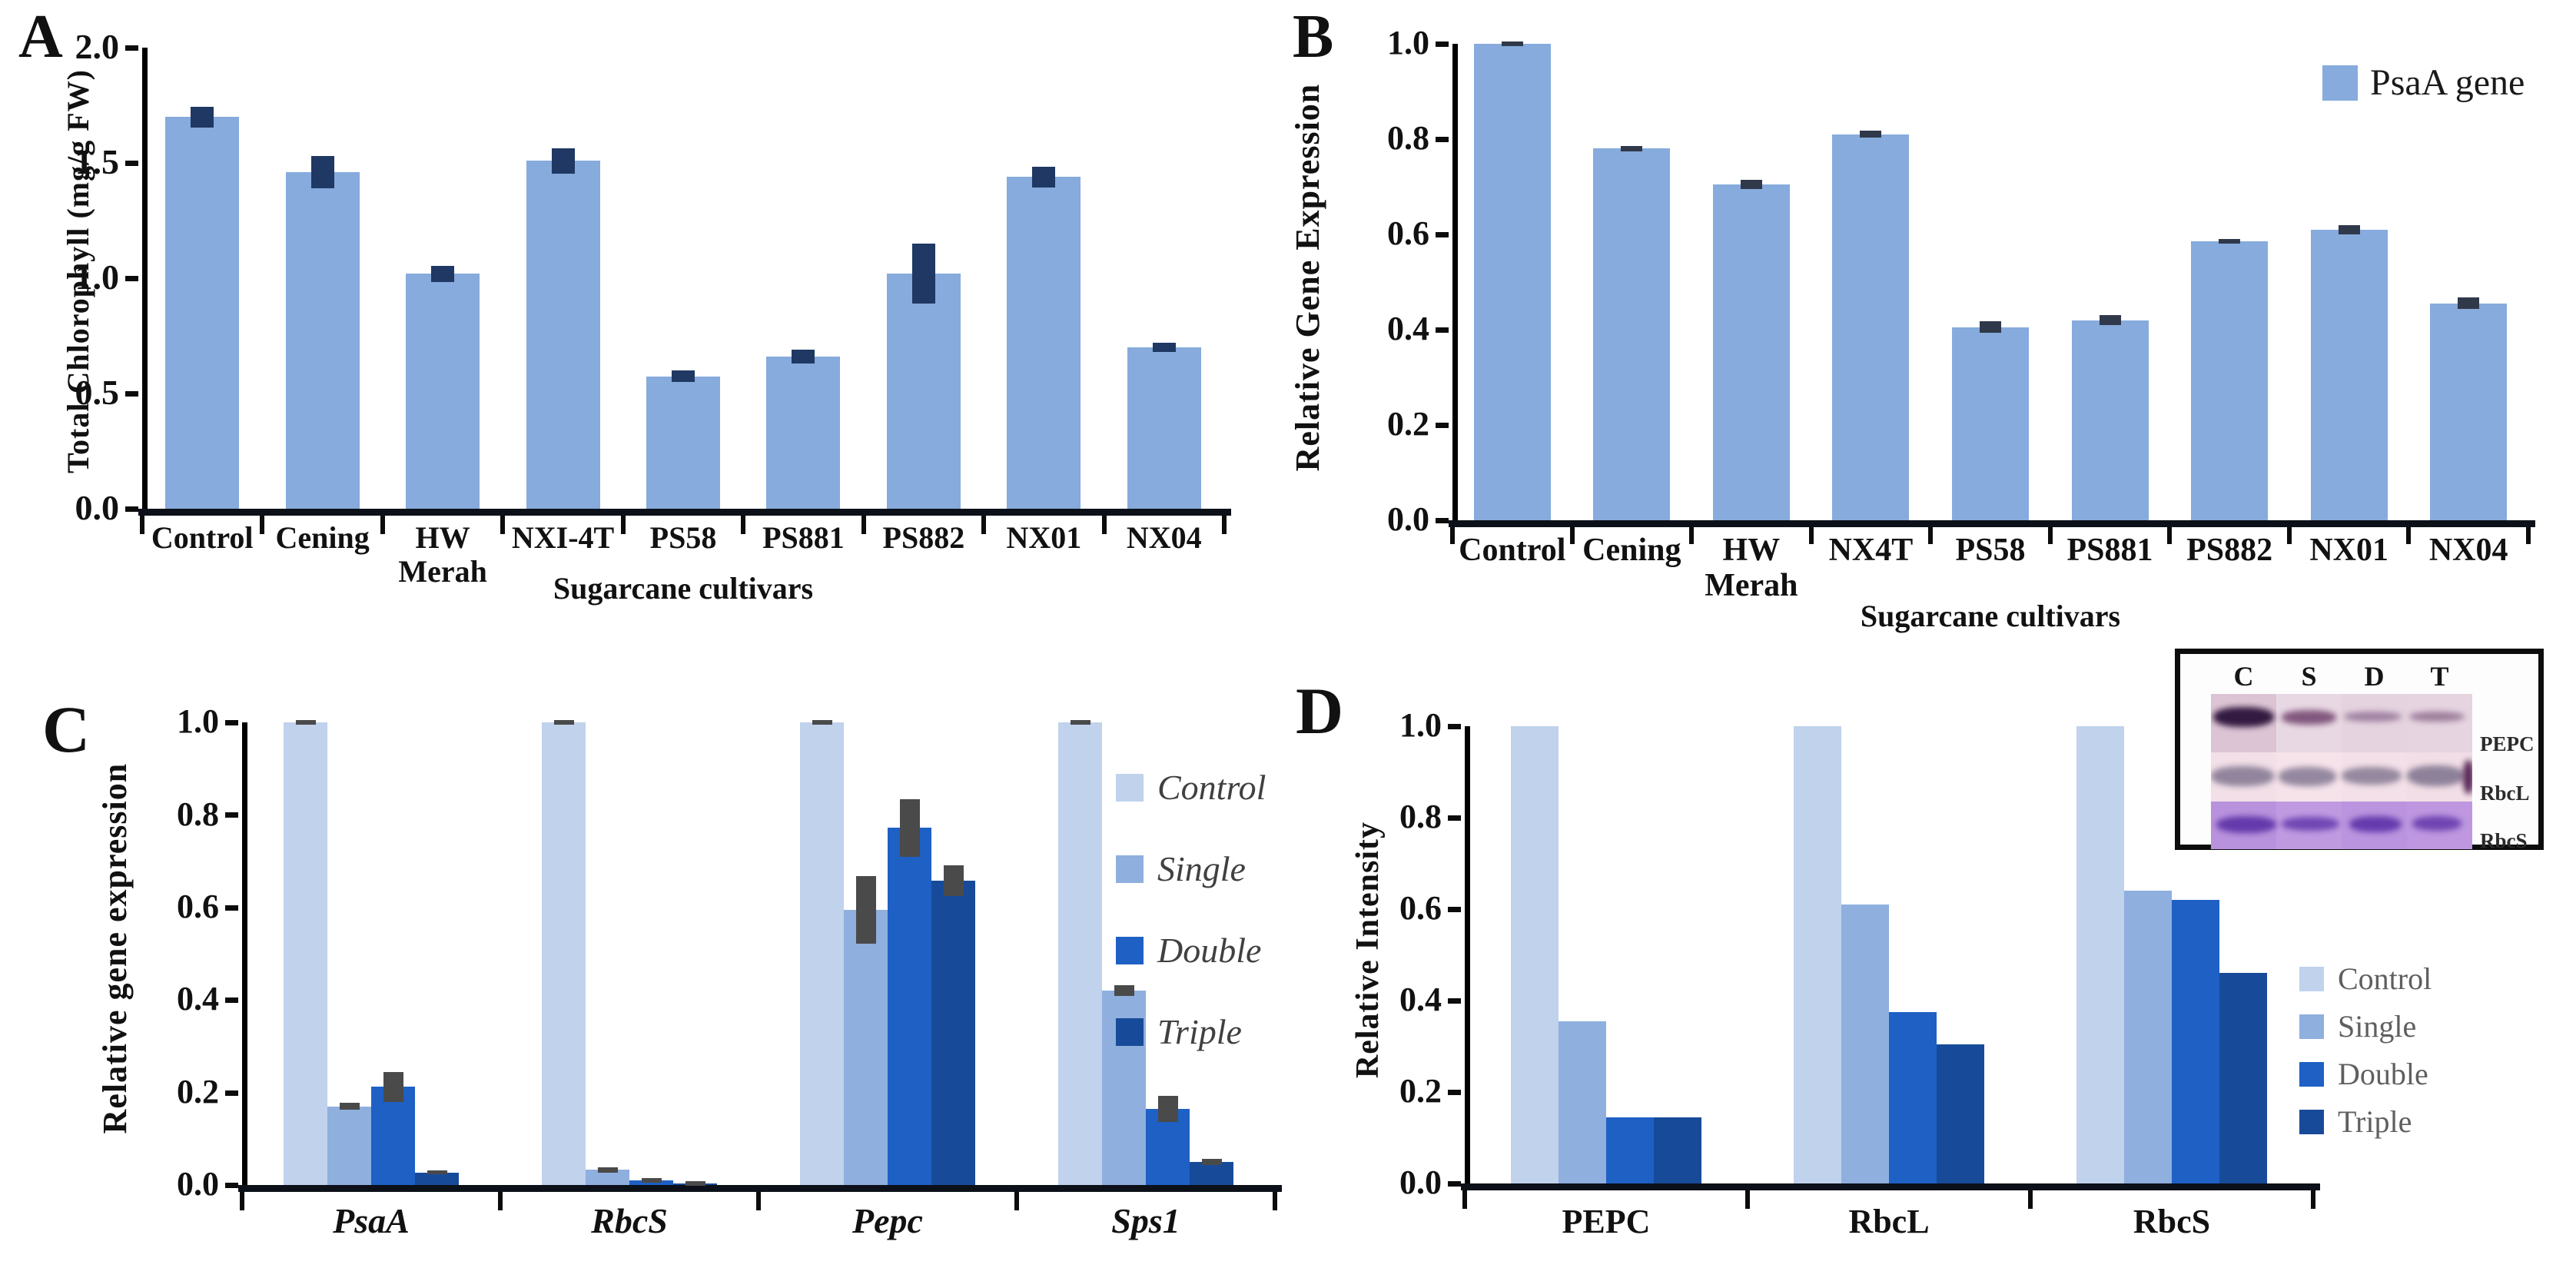  What do you see at coordinates (2195, 1041) in the screenshot?
I see `bar-RbcS-Double` at bounding box center [2195, 1041].